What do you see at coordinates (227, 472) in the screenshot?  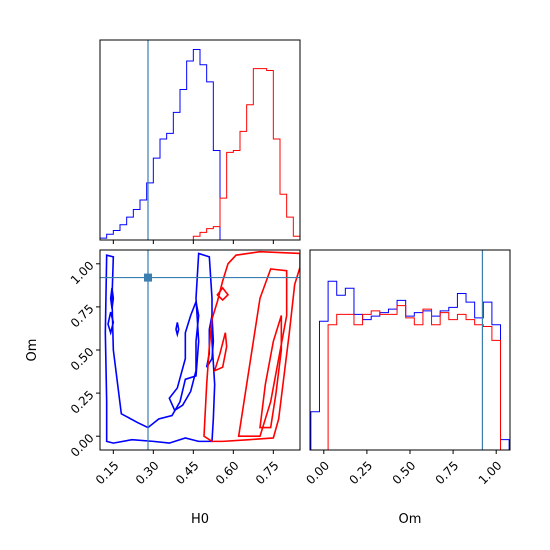 I see `joint-xtick-label-3: 0.60` at bounding box center [227, 472].